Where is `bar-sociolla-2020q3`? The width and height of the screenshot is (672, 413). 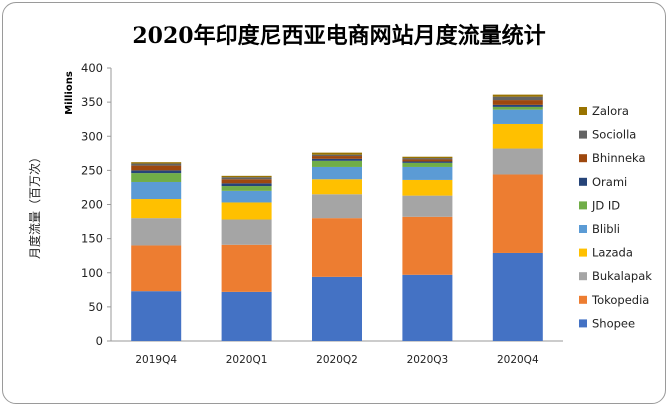
bar-sociolla-2020q3 is located at coordinates (427, 159).